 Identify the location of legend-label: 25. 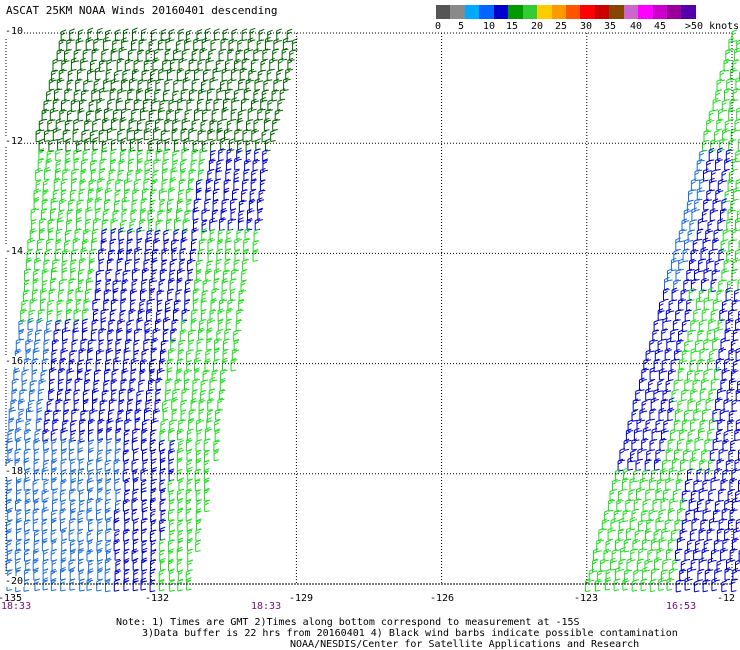
(561, 26).